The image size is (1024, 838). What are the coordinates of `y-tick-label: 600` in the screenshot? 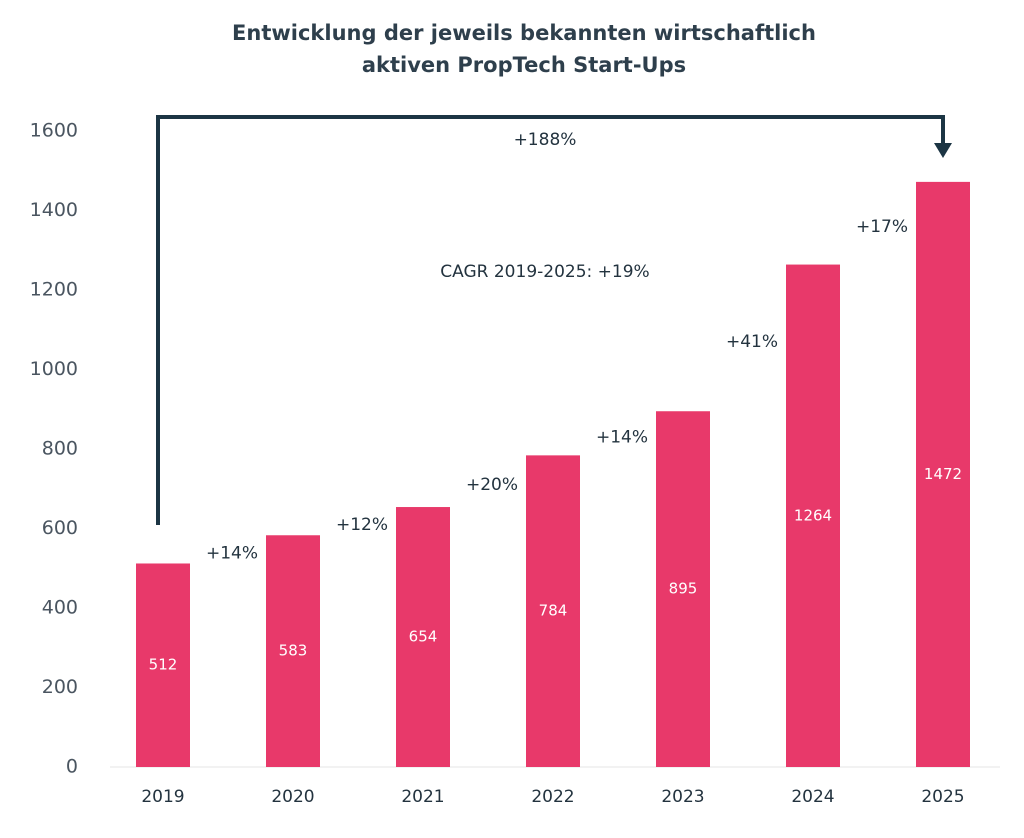 It's located at (60, 528).